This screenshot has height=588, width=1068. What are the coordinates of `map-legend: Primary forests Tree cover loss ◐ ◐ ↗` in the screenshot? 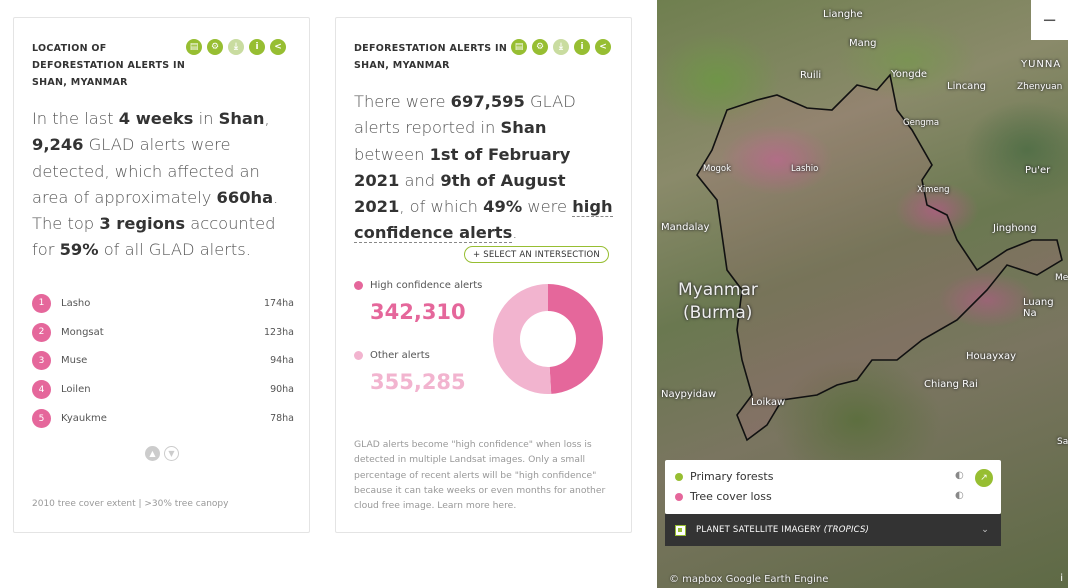 It's located at (833, 487).